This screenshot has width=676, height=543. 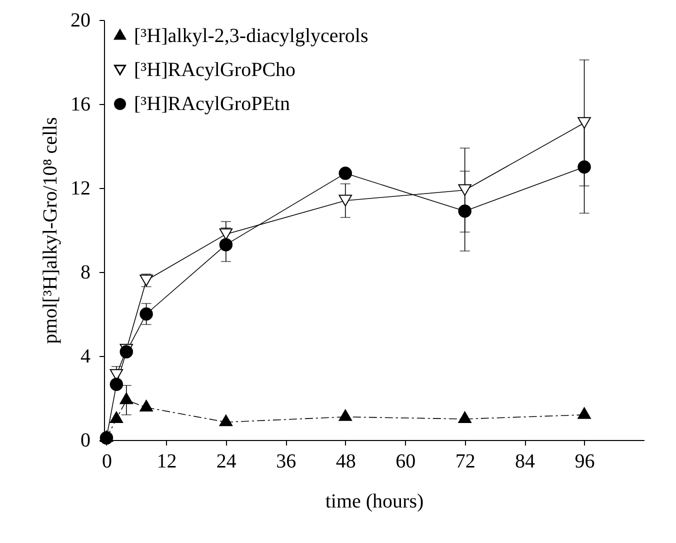 I want to click on x-tick-label: 0, so click(x=107, y=461).